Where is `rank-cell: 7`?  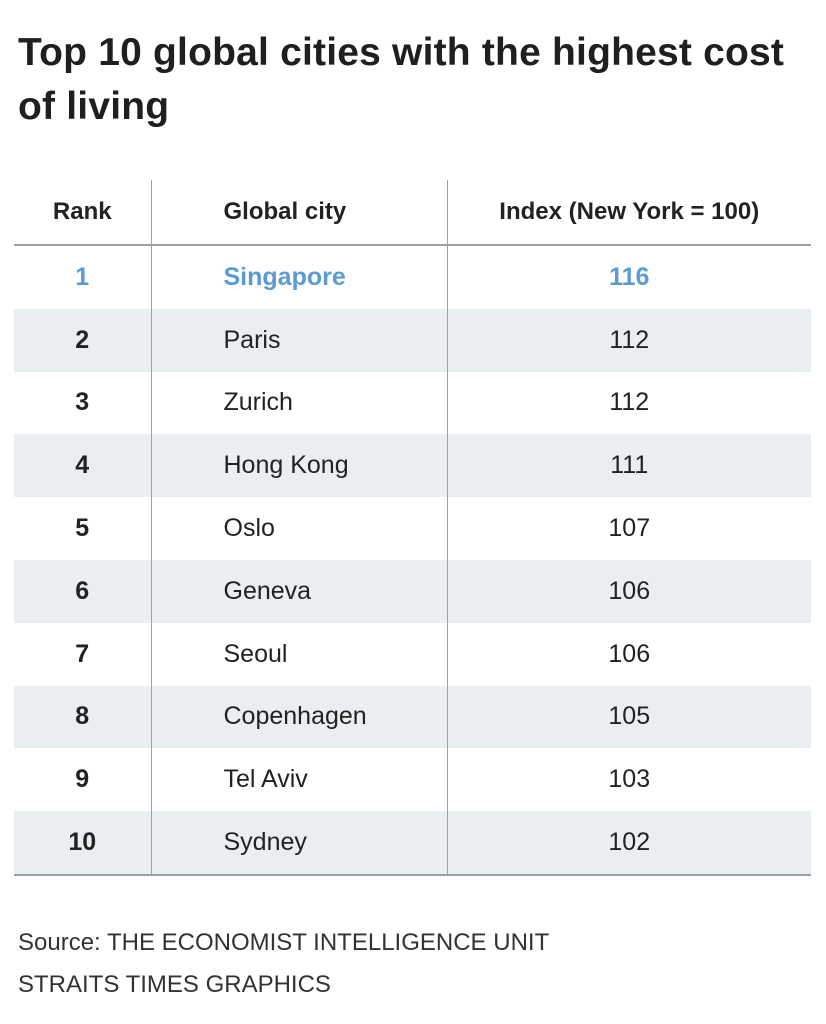
rank-cell: 7 is located at coordinates (83, 654).